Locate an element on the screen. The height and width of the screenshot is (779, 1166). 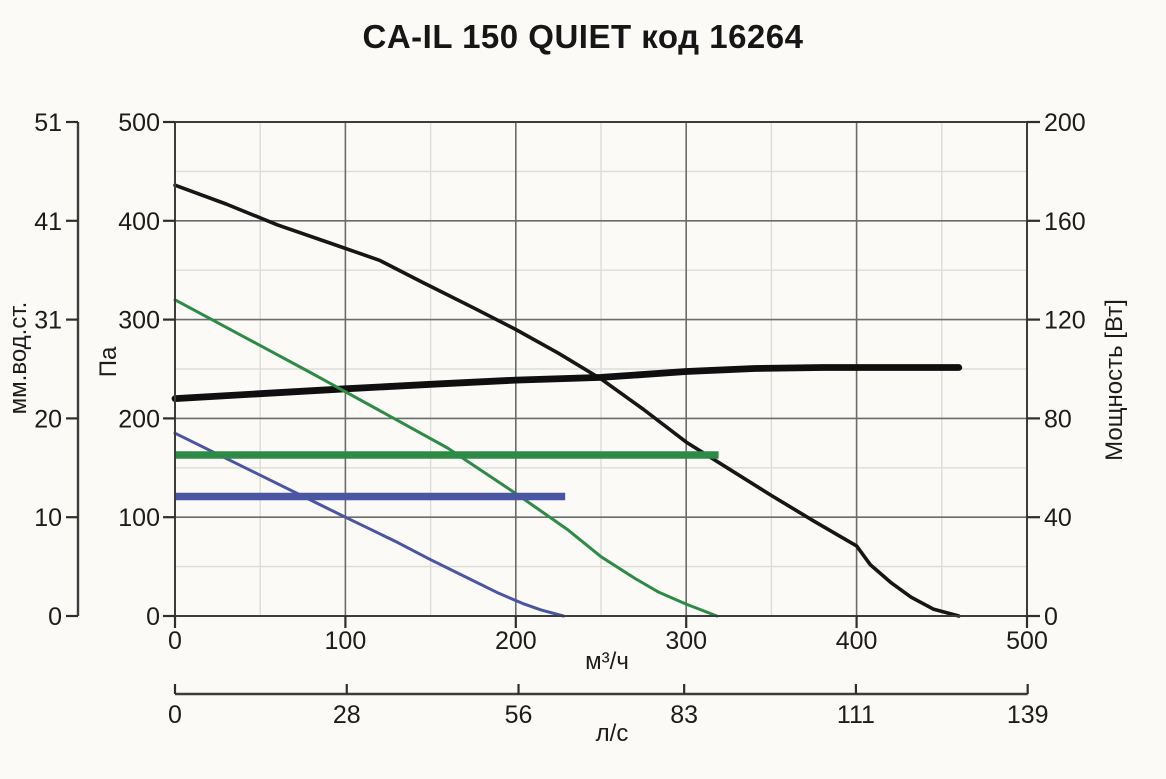
m3h-tick-label: 300 is located at coordinates (686, 641).